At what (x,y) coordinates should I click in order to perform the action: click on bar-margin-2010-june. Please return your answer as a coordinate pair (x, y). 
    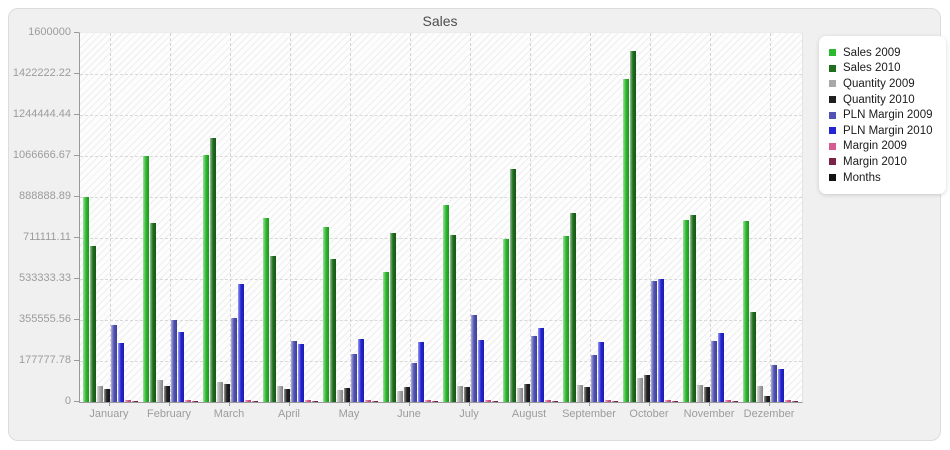
    Looking at the image, I should click on (435, 401).